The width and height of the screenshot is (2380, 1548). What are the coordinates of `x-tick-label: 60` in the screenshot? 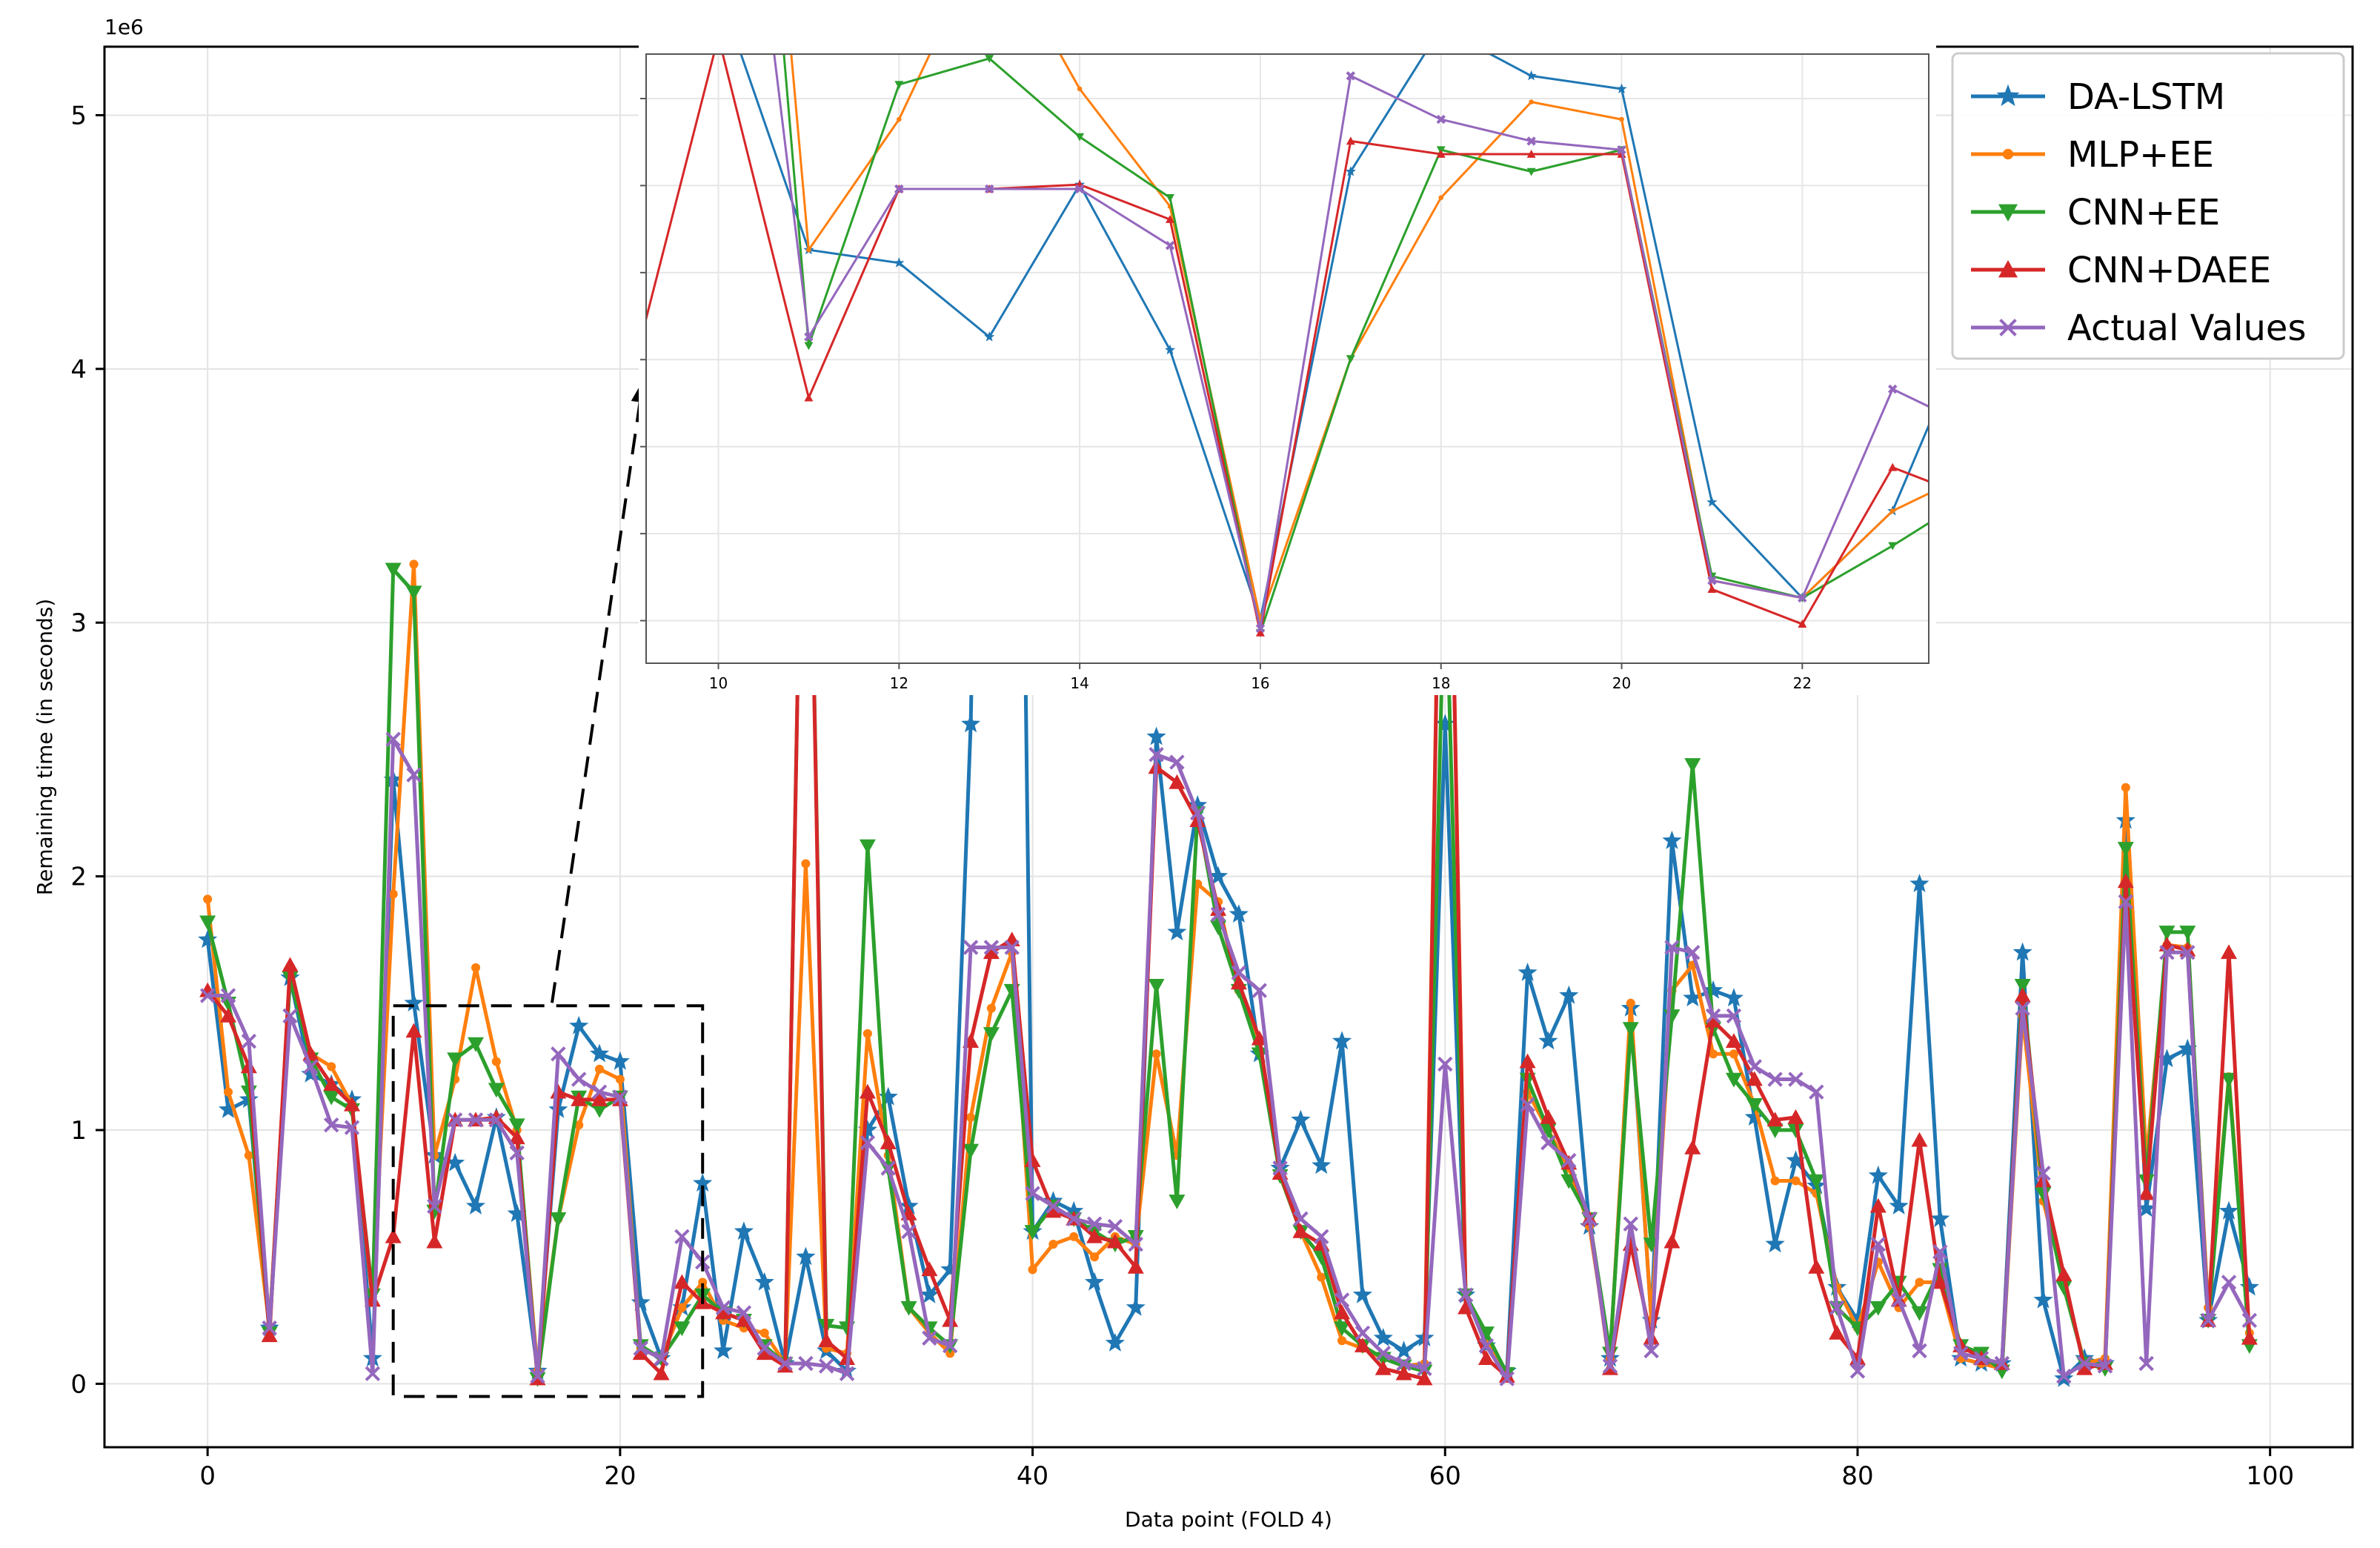 It's located at (1445, 1476).